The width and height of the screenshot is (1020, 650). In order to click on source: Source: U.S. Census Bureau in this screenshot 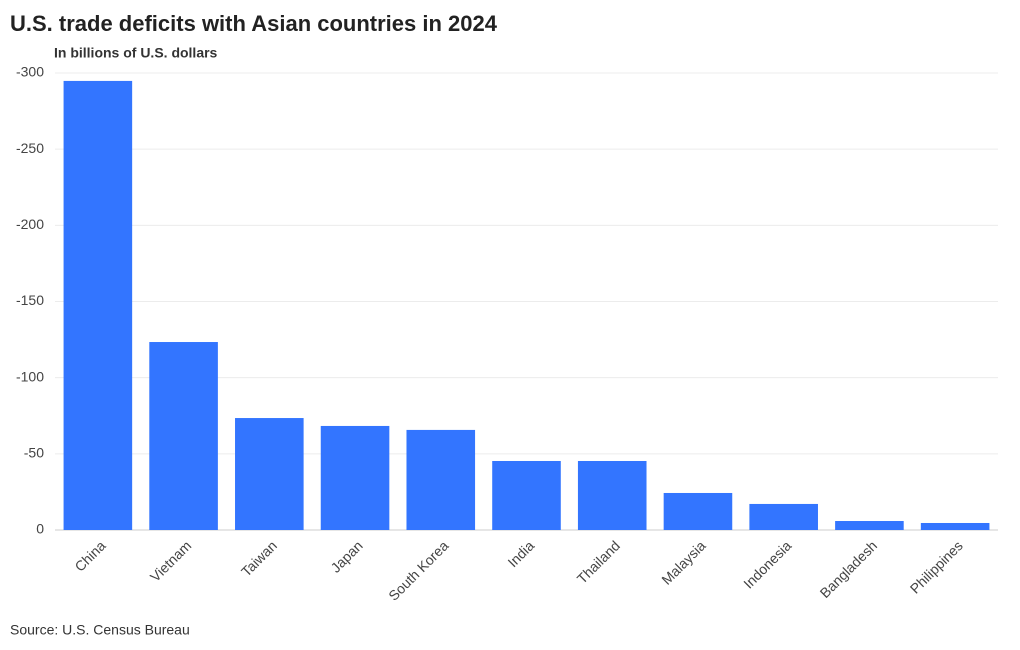, I will do `click(100, 630)`.